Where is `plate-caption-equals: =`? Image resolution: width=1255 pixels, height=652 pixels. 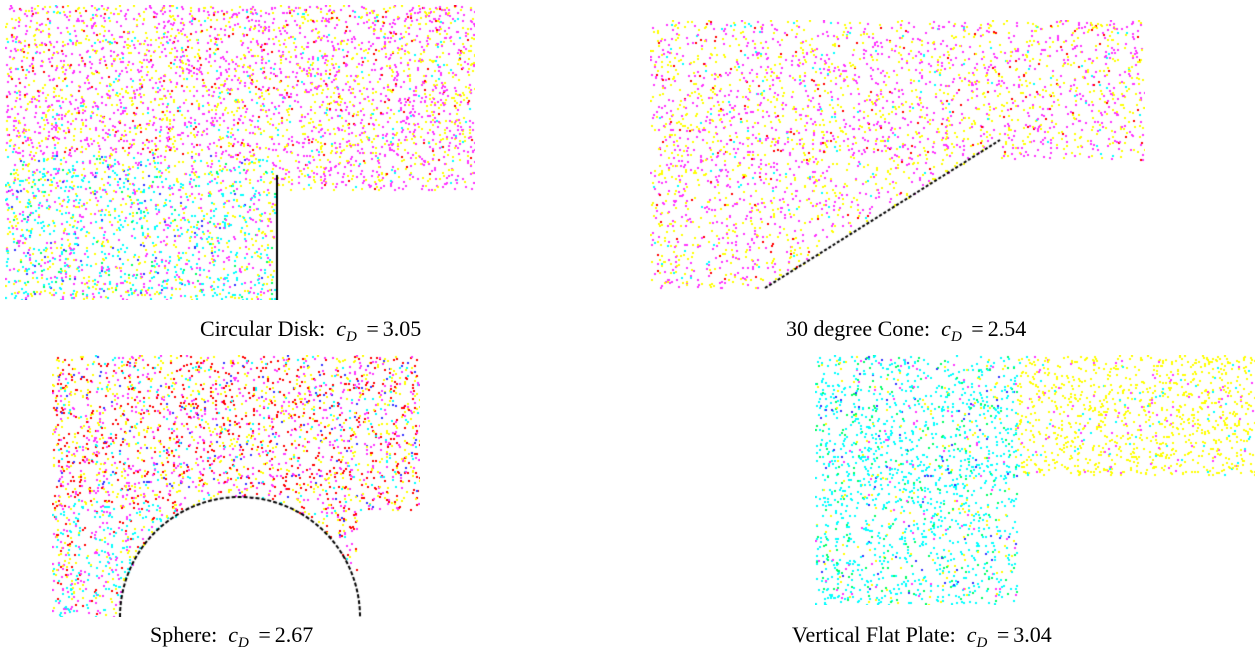 plate-caption-equals: = is located at coordinates (1003, 634).